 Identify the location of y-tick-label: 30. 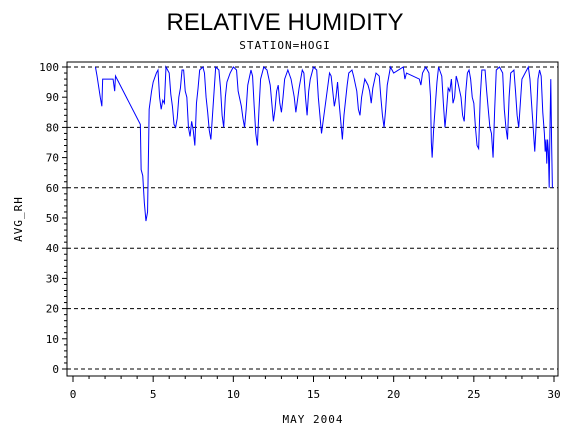
(52, 278).